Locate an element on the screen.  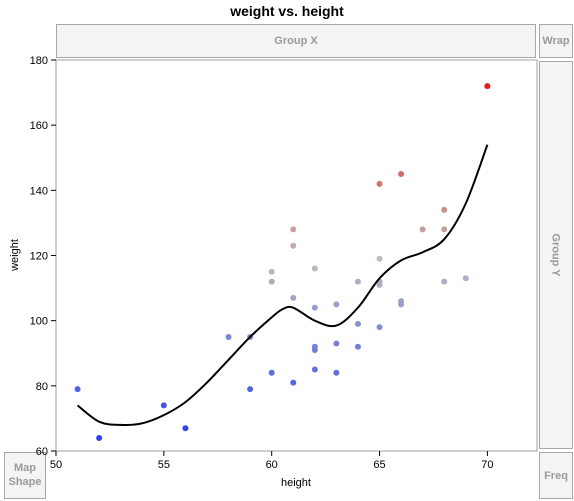
map-shape-label-line1: Map is located at coordinates (24, 467).